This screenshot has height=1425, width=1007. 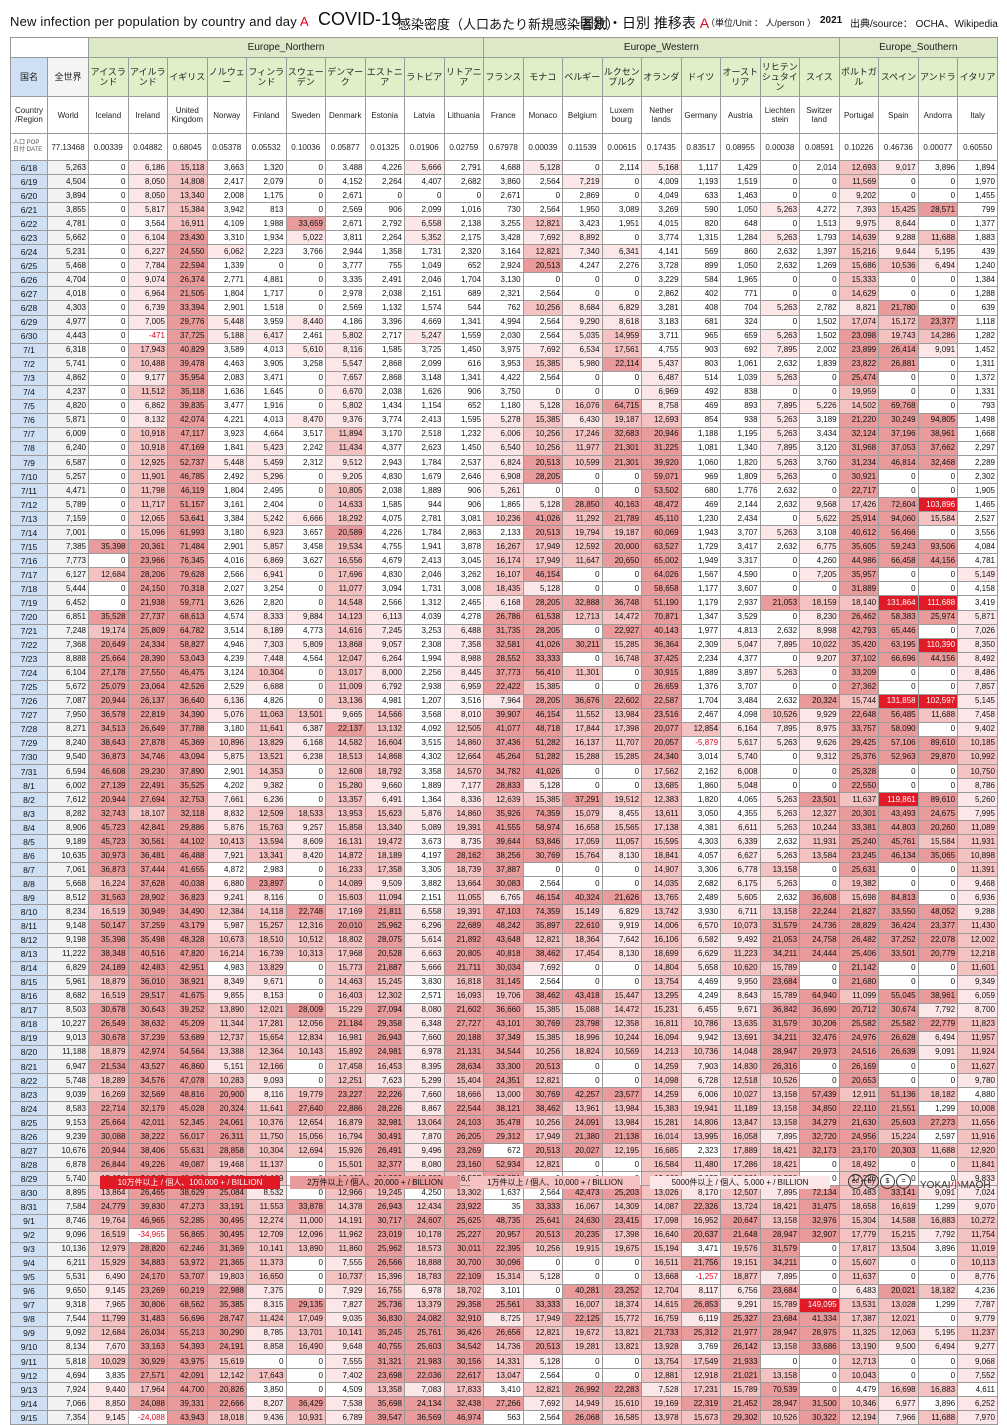 I want to click on value-cell: 26,844, so click(x=108, y=1165).